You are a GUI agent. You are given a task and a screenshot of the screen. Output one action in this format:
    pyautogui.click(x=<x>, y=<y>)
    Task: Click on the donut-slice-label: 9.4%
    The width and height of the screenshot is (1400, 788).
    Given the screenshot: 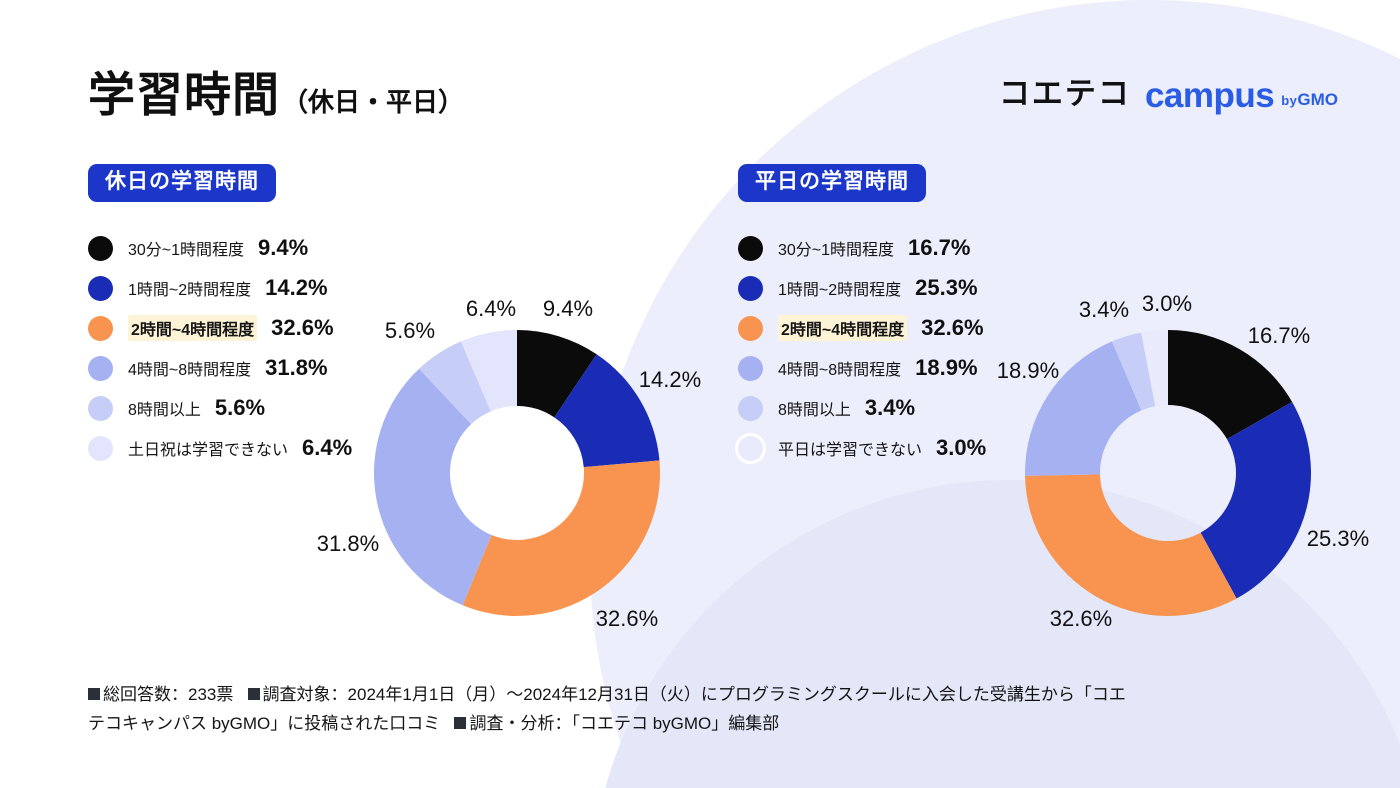 What is the action you would take?
    pyautogui.click(x=568, y=308)
    